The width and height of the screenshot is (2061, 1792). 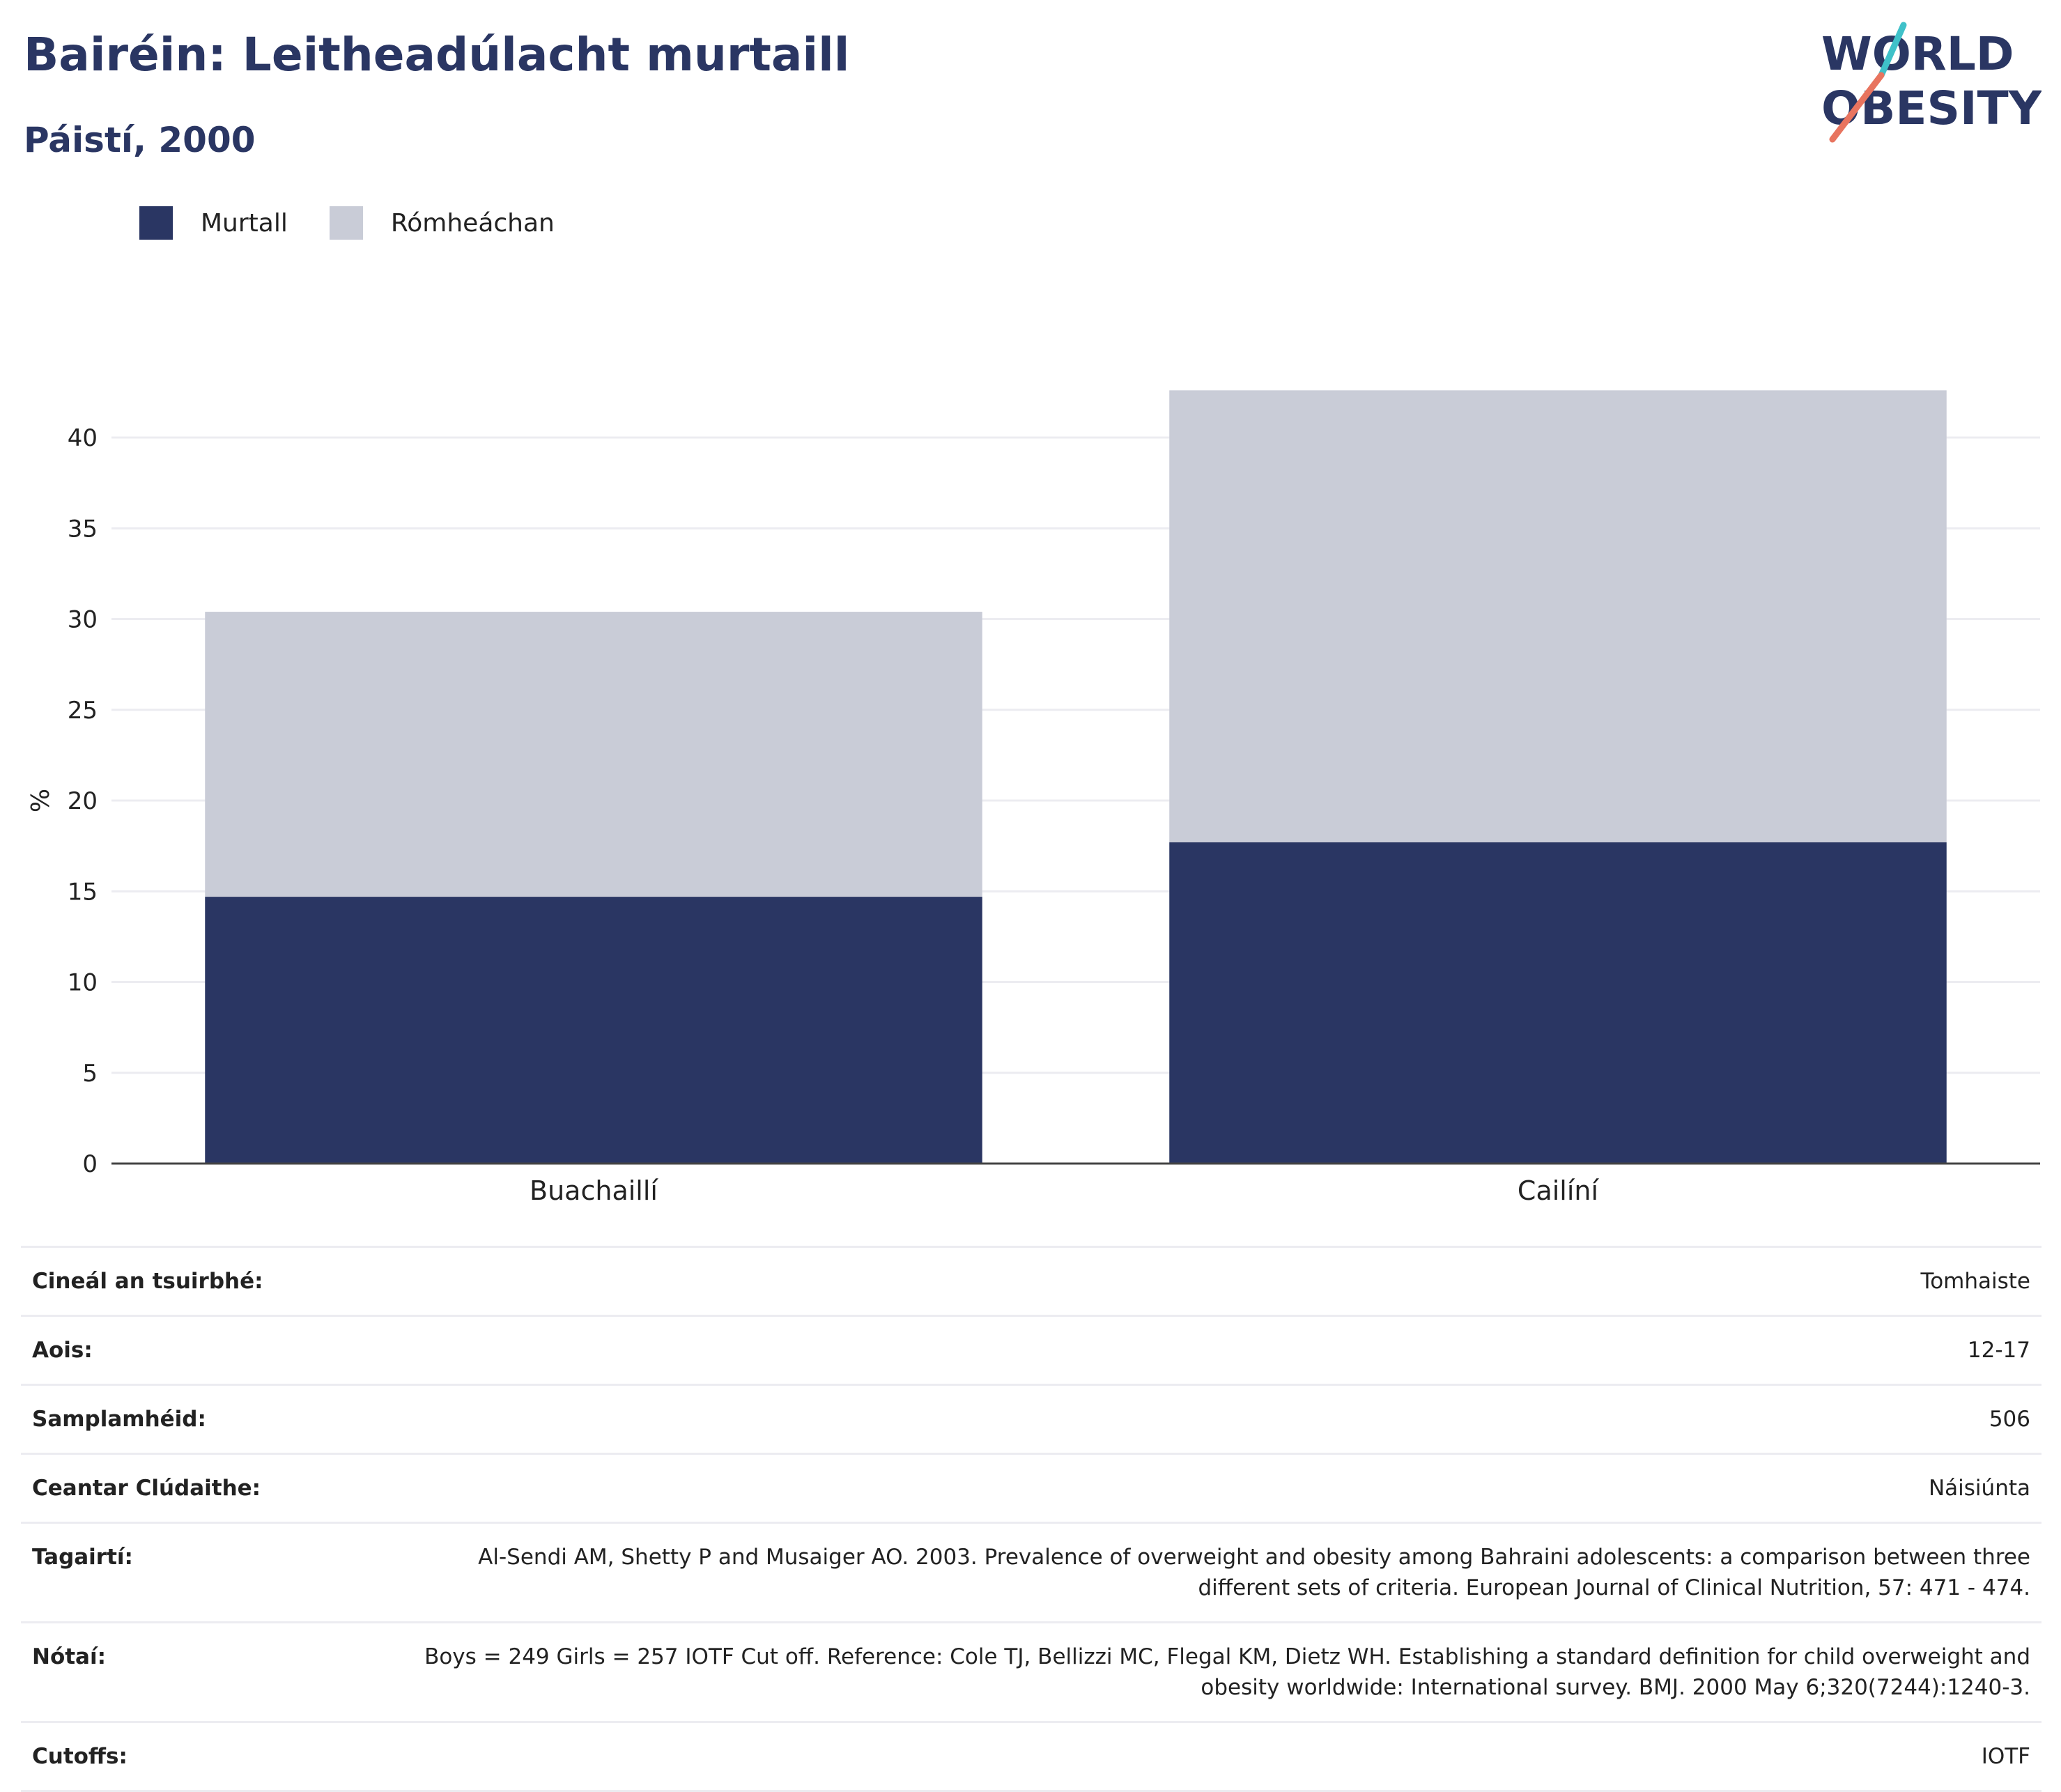 What do you see at coordinates (213, 1350) in the screenshot?
I see `meta-key: Aois:` at bounding box center [213, 1350].